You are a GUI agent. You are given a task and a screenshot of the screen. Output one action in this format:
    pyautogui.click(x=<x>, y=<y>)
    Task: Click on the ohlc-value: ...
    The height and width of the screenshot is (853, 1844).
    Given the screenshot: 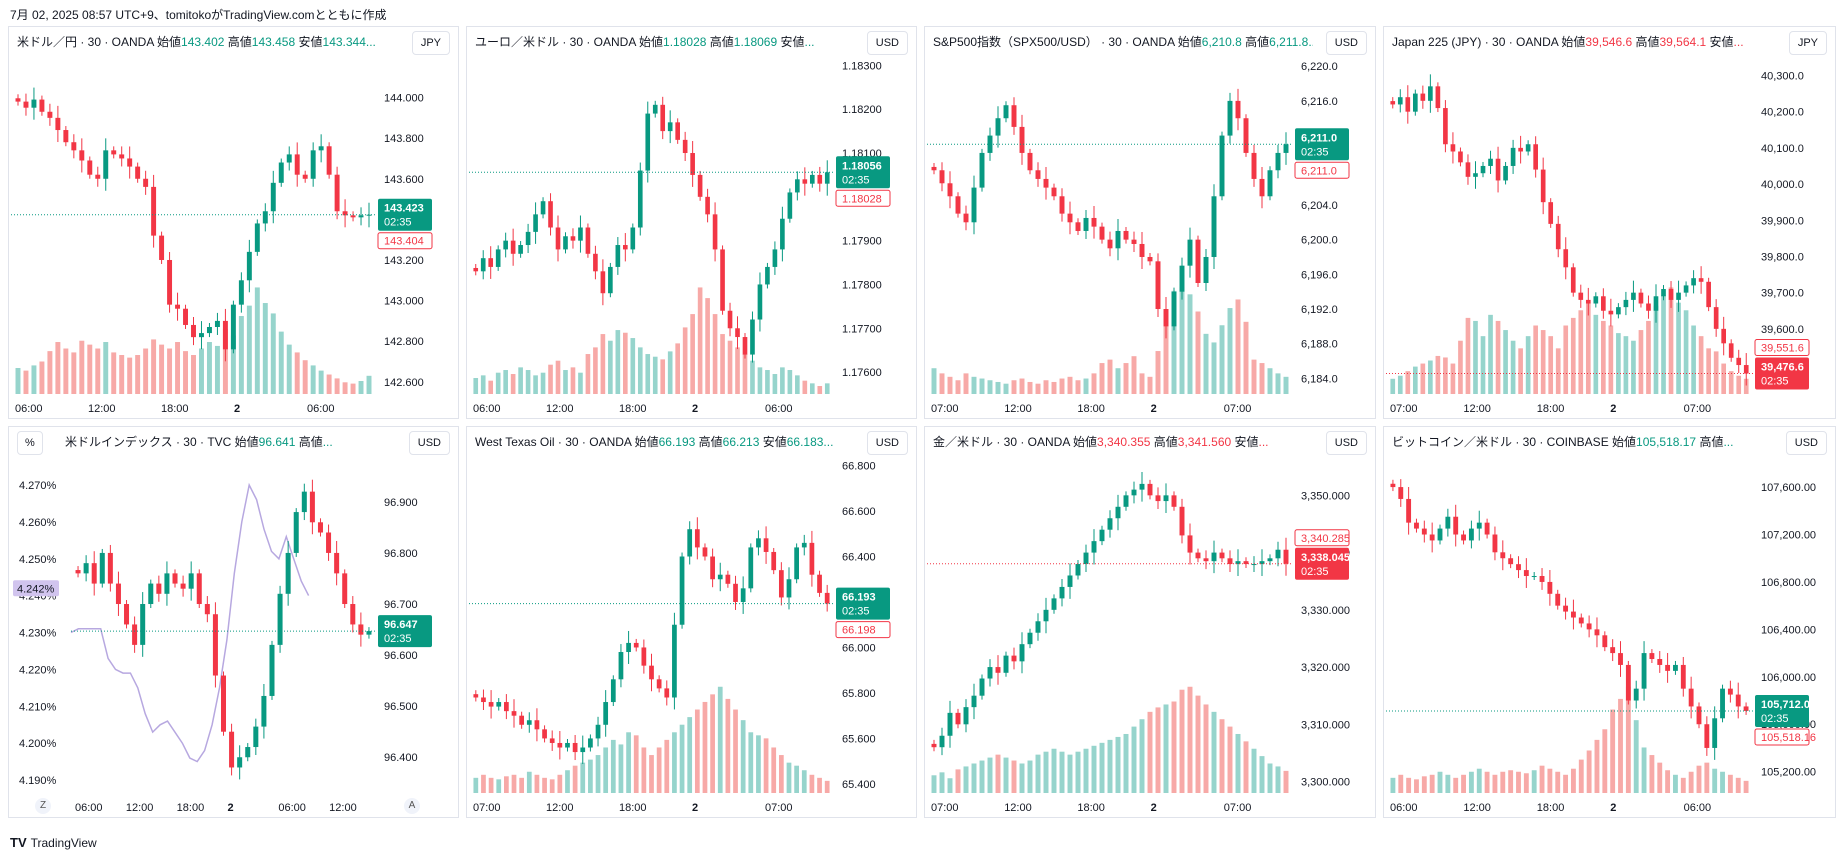 What is the action you would take?
    pyautogui.click(x=1728, y=442)
    